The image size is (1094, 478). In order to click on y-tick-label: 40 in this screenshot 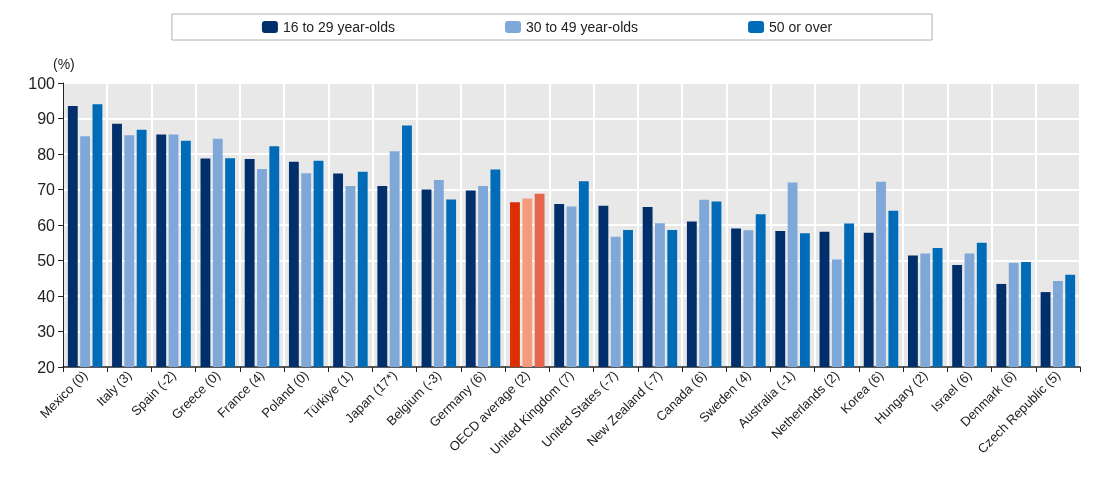, I will do `click(46, 296)`.